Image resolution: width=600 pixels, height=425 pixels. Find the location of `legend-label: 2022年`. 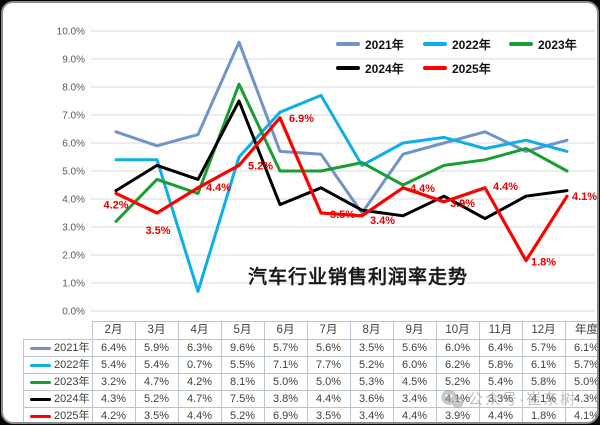

legend-label: 2022年 is located at coordinates (471, 44).